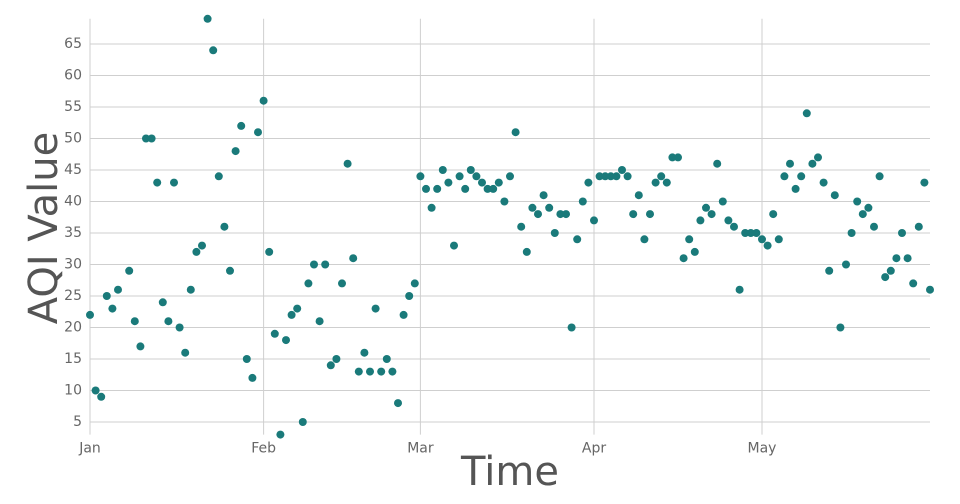 Image resolution: width=960 pixels, height=504 pixels. What do you see at coordinates (77, 422) in the screenshot?
I see `y-tick-label: 5` at bounding box center [77, 422].